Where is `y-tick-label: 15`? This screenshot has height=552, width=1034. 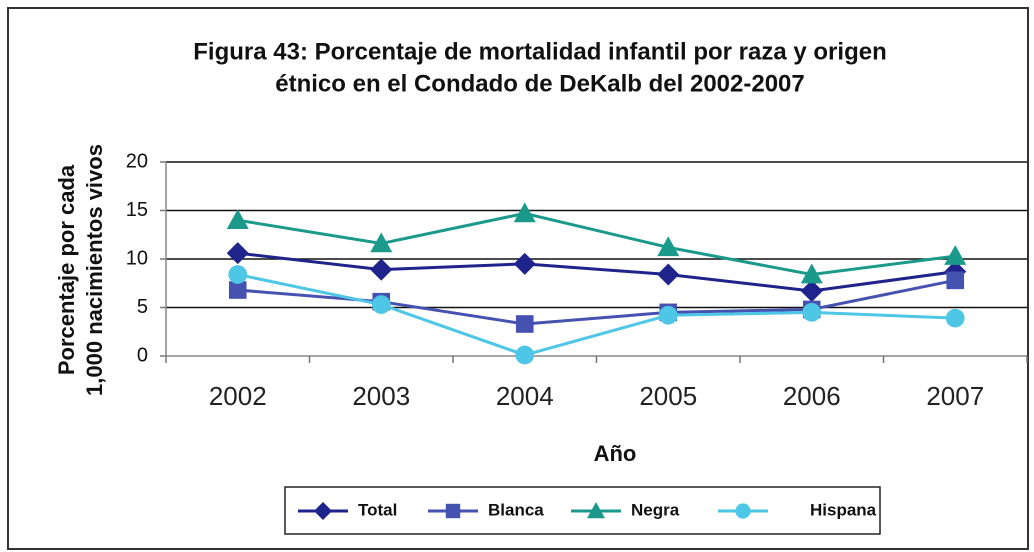
y-tick-label: 15 is located at coordinates (137, 210).